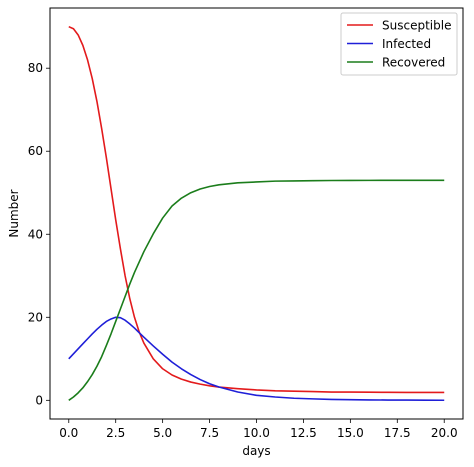 This screenshot has height=467, width=474. I want to click on x-tick-label: 7.5, so click(209, 433).